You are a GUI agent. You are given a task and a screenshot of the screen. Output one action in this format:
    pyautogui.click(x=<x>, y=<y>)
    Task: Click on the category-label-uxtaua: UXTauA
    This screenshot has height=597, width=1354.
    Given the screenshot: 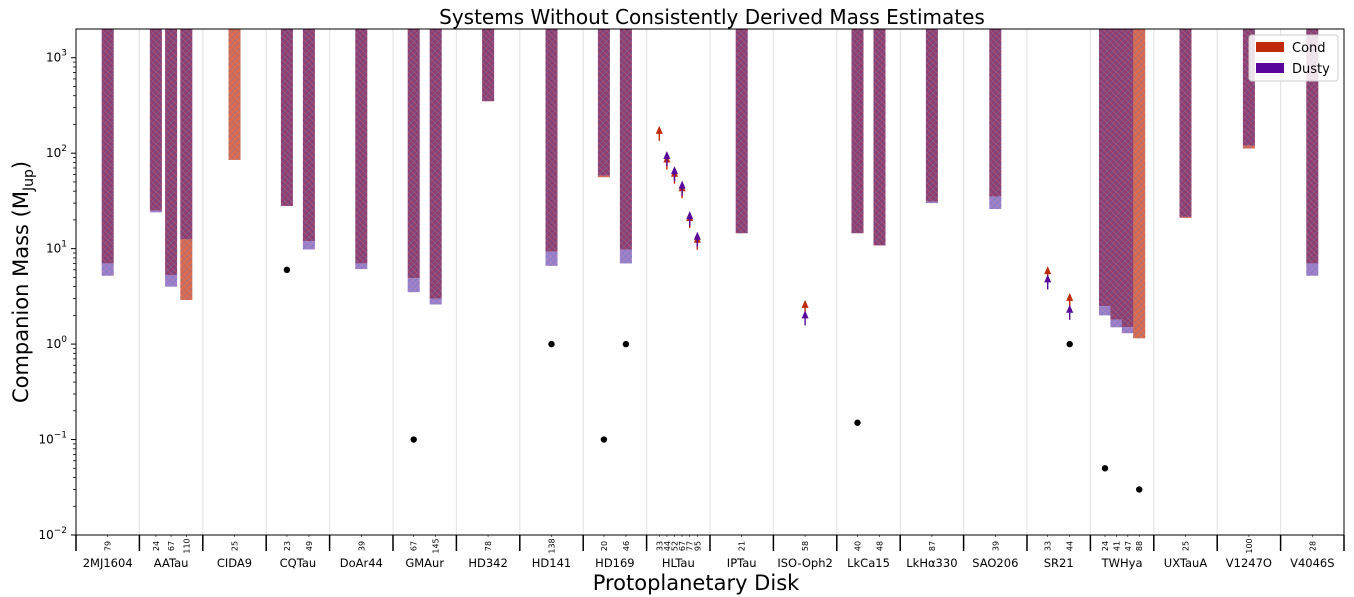 What is the action you would take?
    pyautogui.click(x=1186, y=563)
    